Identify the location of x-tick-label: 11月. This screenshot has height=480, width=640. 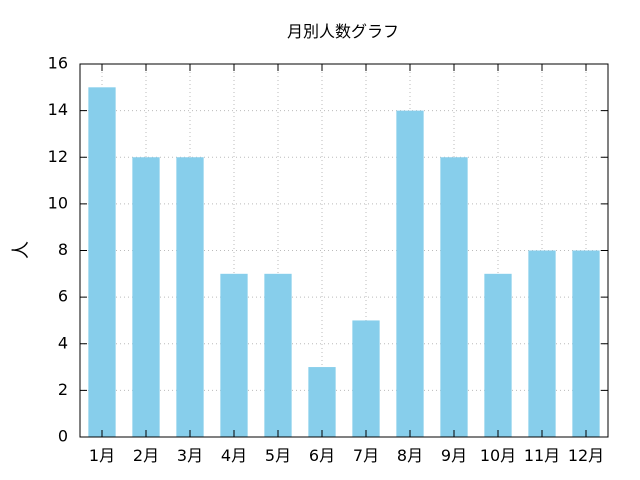
(542, 455).